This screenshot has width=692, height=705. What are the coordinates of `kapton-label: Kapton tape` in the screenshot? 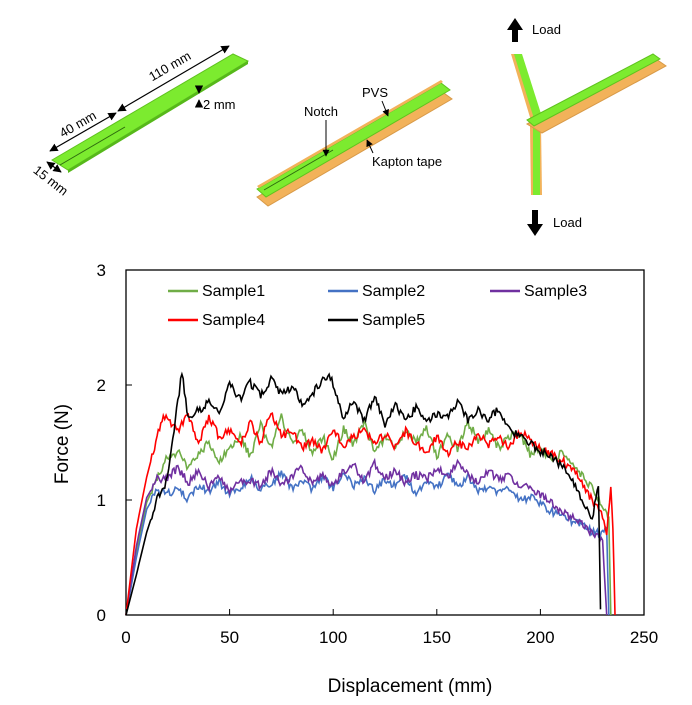 It's located at (407, 161).